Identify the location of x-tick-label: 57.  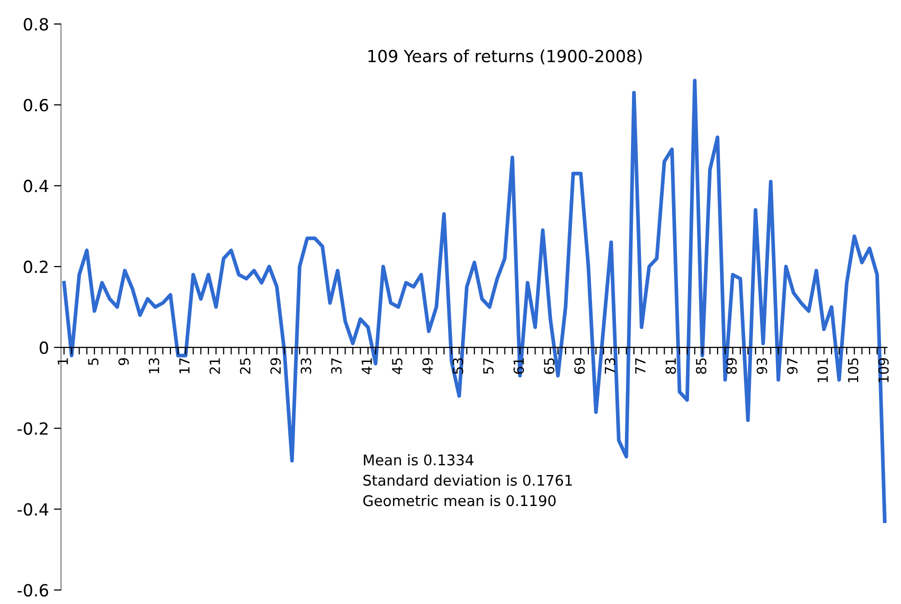
(488, 366).